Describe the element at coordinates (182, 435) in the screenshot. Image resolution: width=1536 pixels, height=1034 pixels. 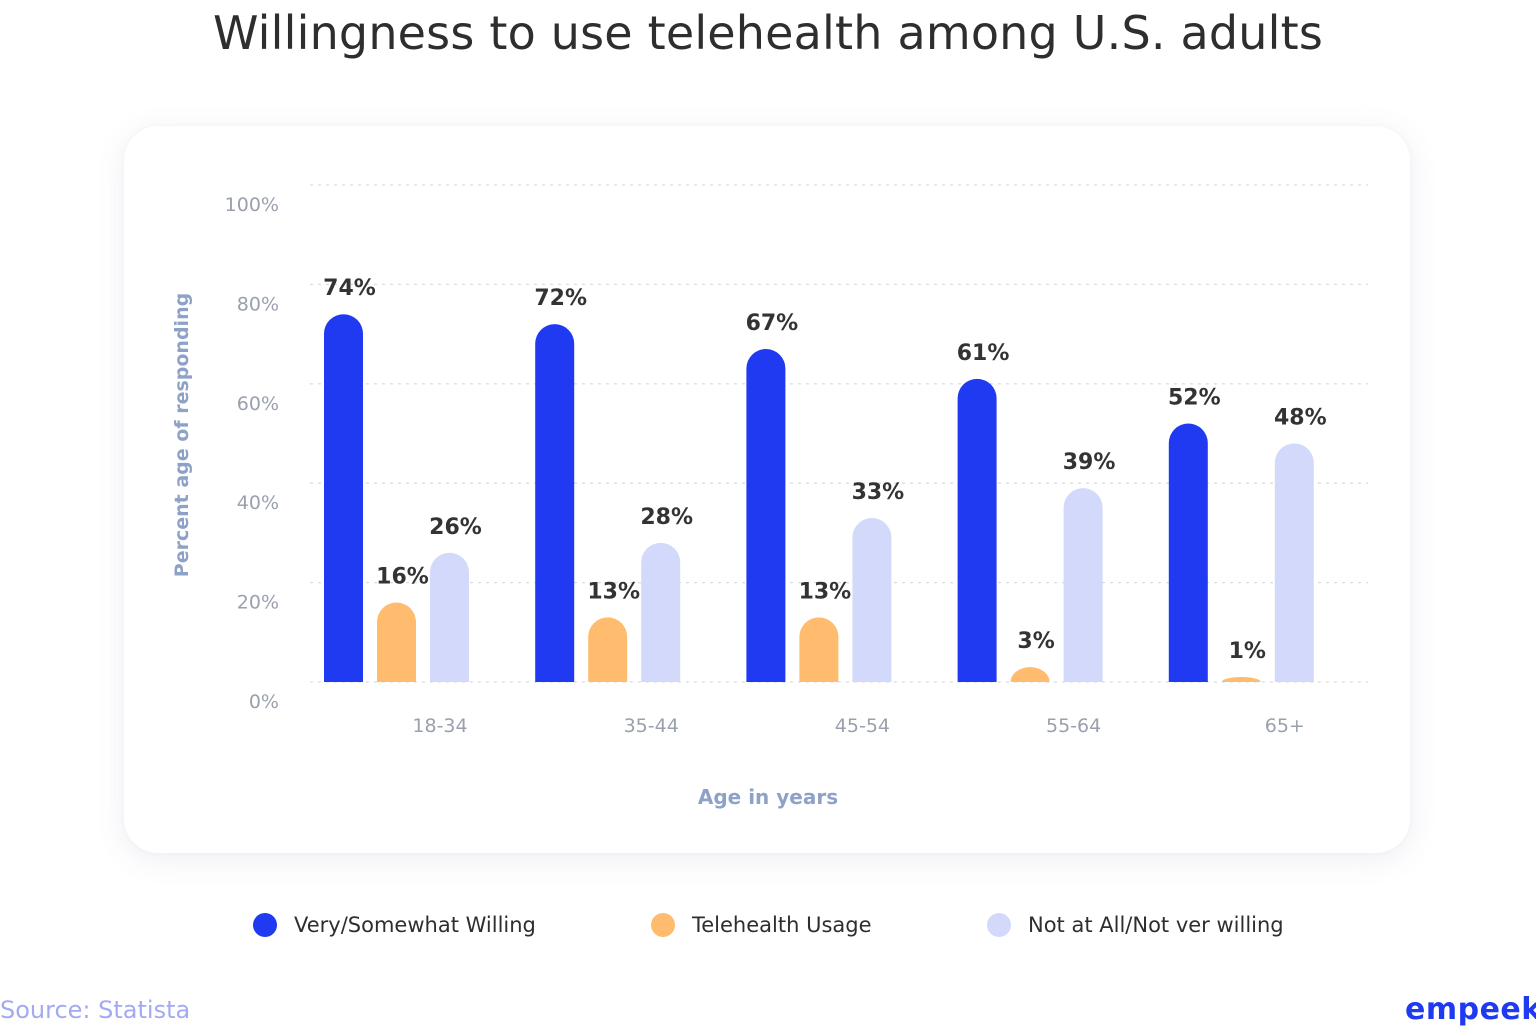
I see `y-axis-title: Percent age of responding` at that location.